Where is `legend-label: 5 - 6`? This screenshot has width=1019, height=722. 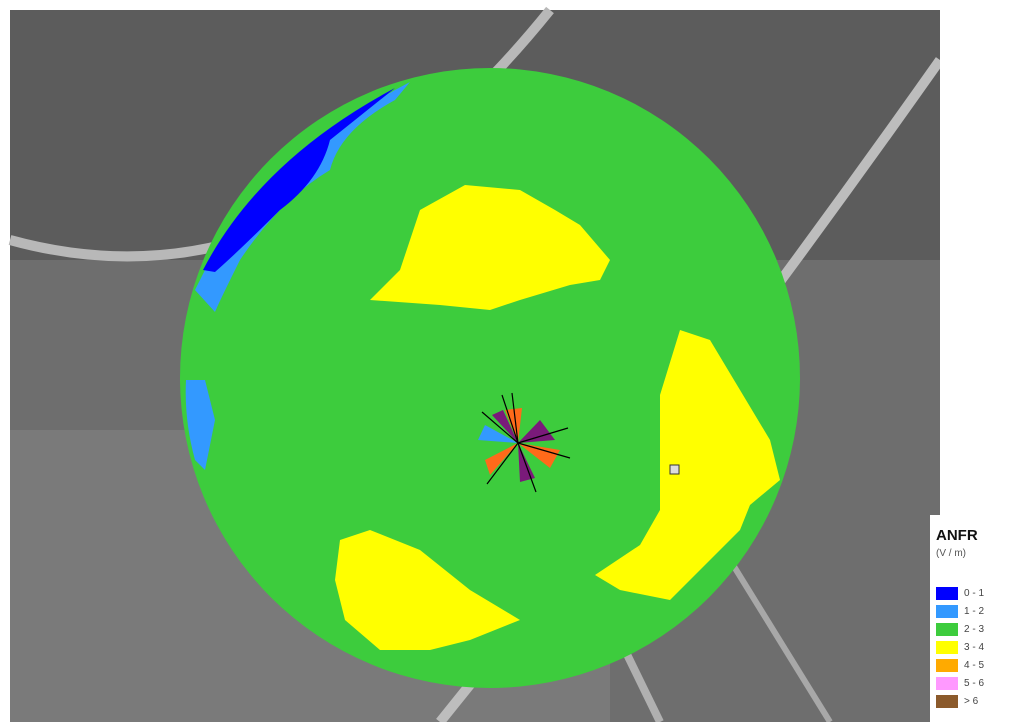
legend-label: 5 - 6 is located at coordinates (974, 683).